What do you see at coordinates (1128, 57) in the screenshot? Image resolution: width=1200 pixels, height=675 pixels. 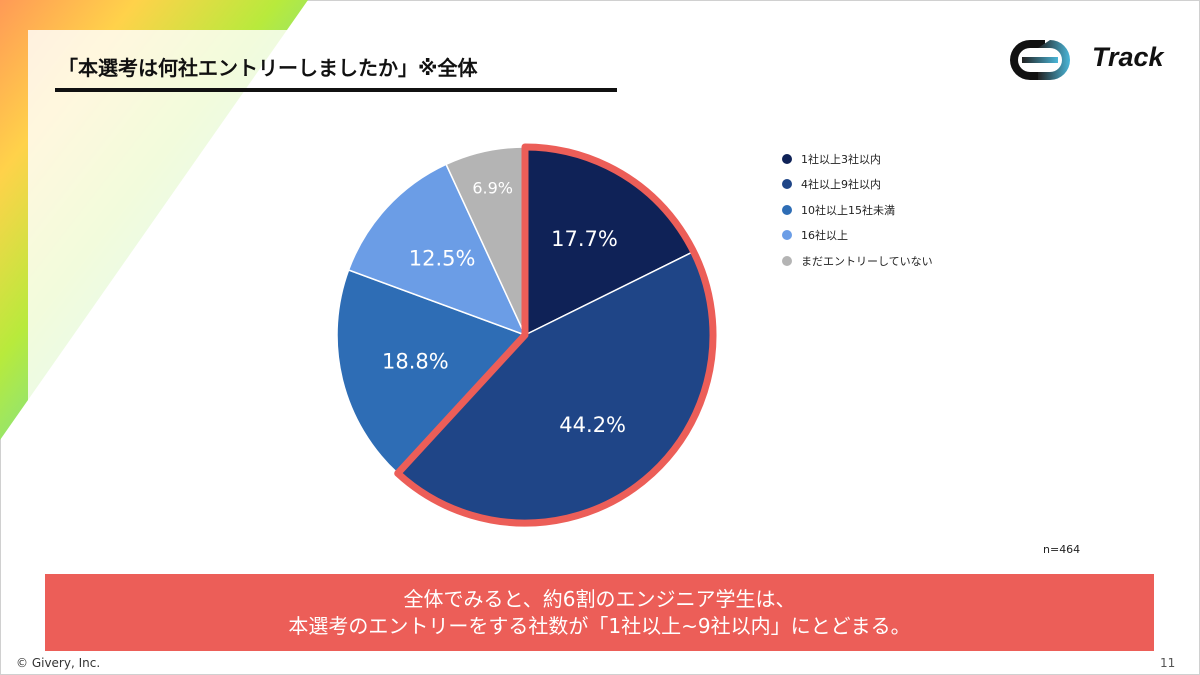 I see `brand-name: Track` at bounding box center [1128, 57].